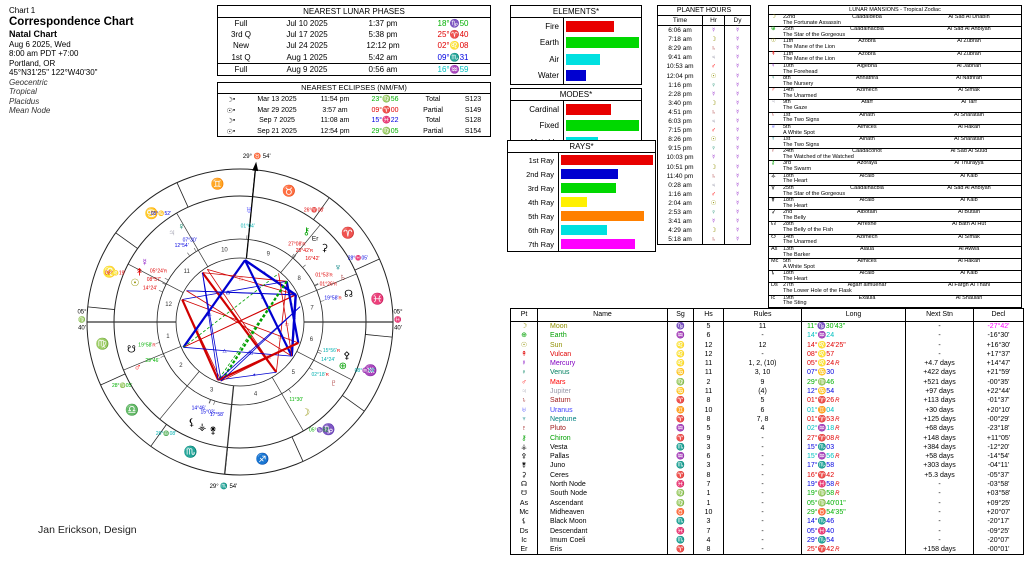 The width and height of the screenshot is (1024, 562). Describe the element at coordinates (602, 354) in the screenshot. I see `point-name: Vulcan` at that location.